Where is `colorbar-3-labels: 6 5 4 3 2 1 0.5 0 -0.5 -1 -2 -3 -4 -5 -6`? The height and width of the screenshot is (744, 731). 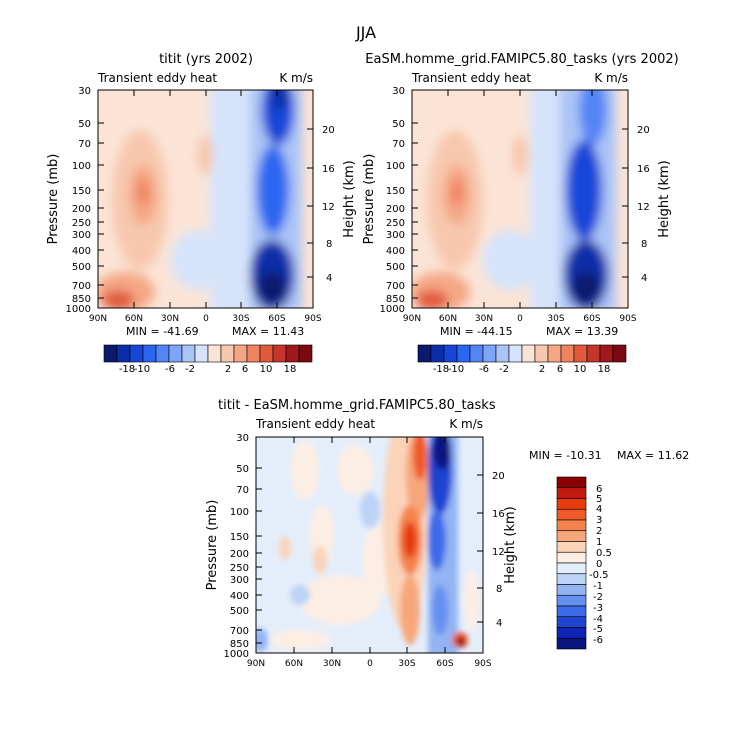
colorbar-3-labels: 6 5 4 3 2 1 0.5 0 -0.5 -1 -2 -3 -4 -5 -6 is located at coordinates (600, 565).